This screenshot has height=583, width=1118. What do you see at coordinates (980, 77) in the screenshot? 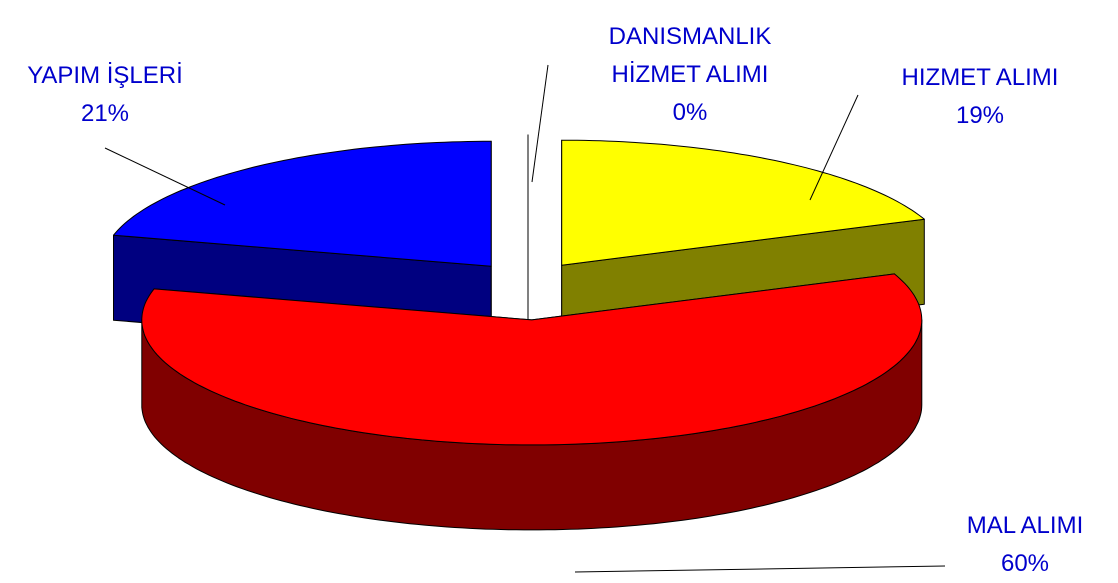
I see `label-name: HIZMET ALIMI` at bounding box center [980, 77].